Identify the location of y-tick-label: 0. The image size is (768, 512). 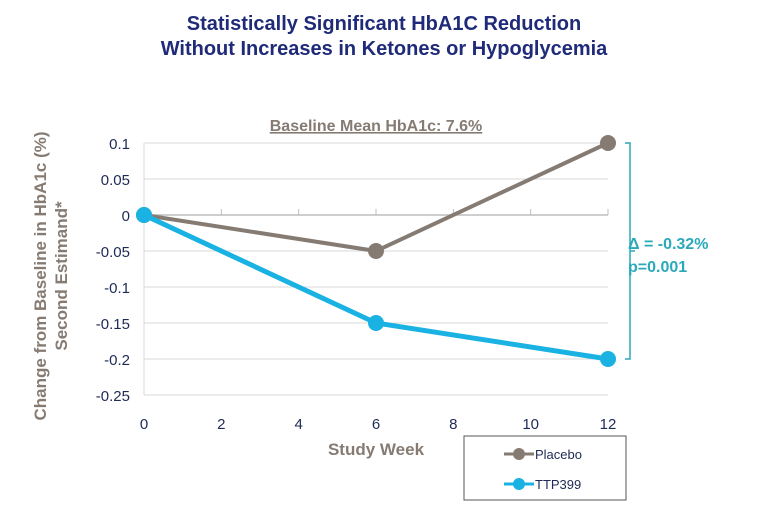
(126, 216).